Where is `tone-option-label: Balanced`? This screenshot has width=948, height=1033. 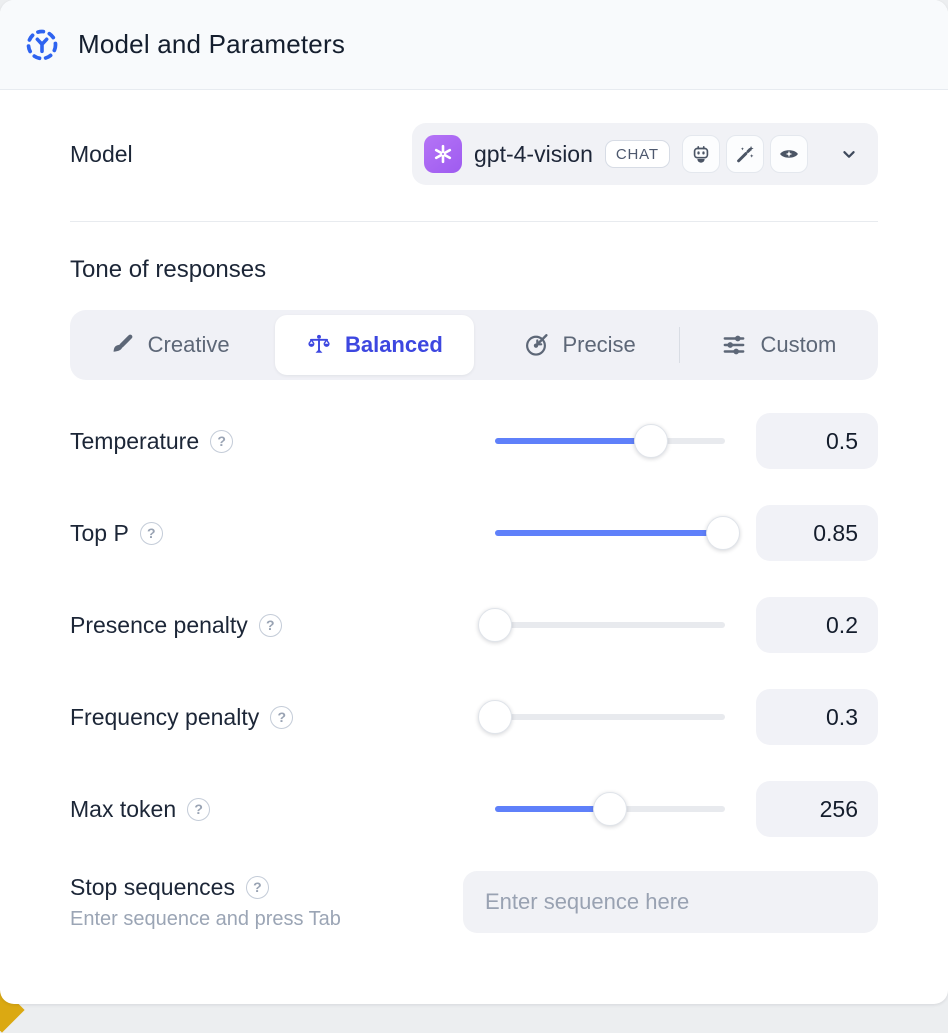 tone-option-label: Balanced is located at coordinates (393, 344).